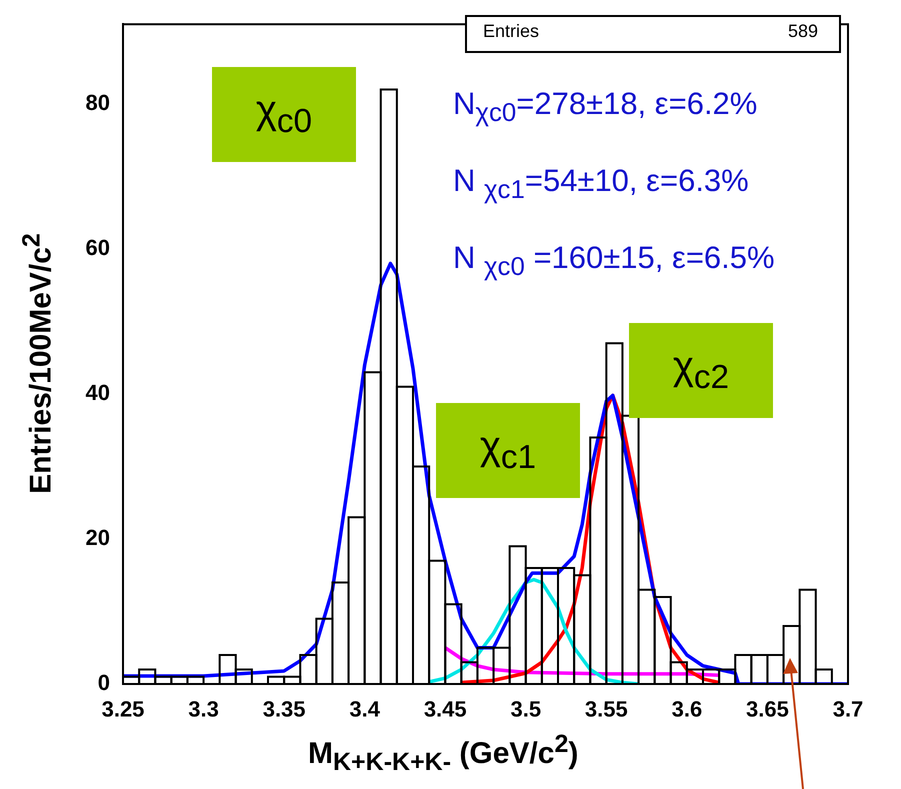  Describe the element at coordinates (605, 107) in the screenshot. I see `annotation: N$_{χc0}$=278±18, ε=6.2%` at that location.